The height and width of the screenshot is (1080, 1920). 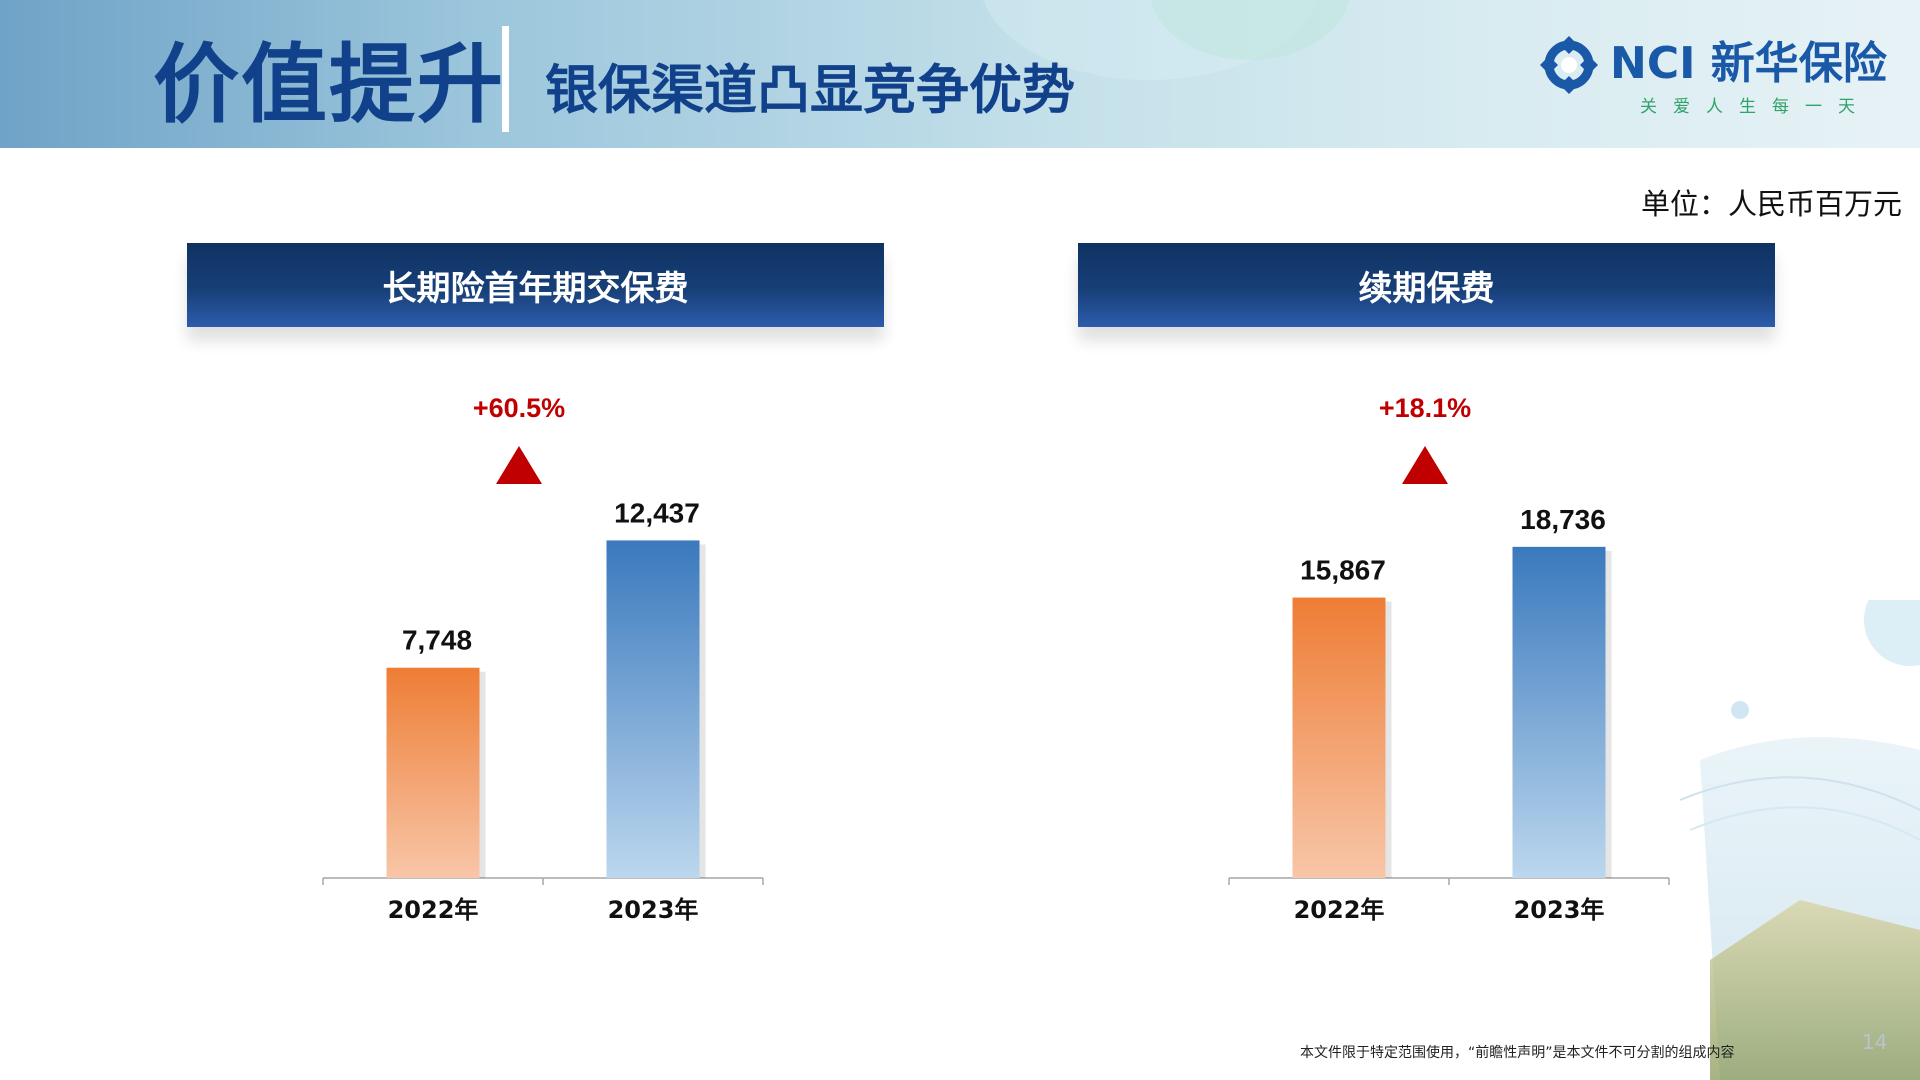 What do you see at coordinates (1771, 204) in the screenshot?
I see `unit-label: 单位：人民币百万元` at bounding box center [1771, 204].